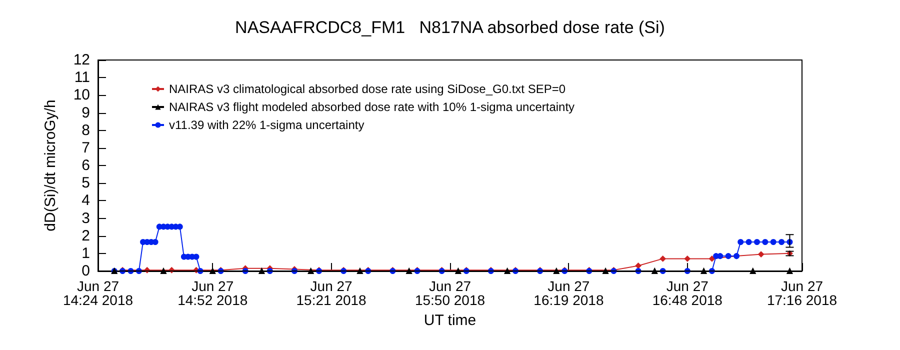 This screenshot has height=350, width=900. Describe the element at coordinates (687, 293) in the screenshot. I see `x-tick-label: Jun 27 16:48 2018` at that location.